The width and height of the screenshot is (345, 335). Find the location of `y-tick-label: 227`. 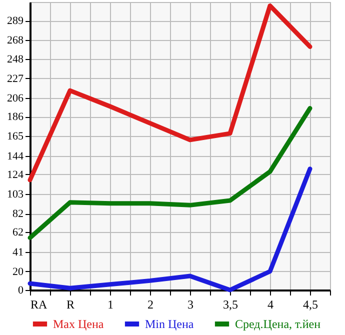

y-tick-label: 227 is located at coordinates (15, 78).